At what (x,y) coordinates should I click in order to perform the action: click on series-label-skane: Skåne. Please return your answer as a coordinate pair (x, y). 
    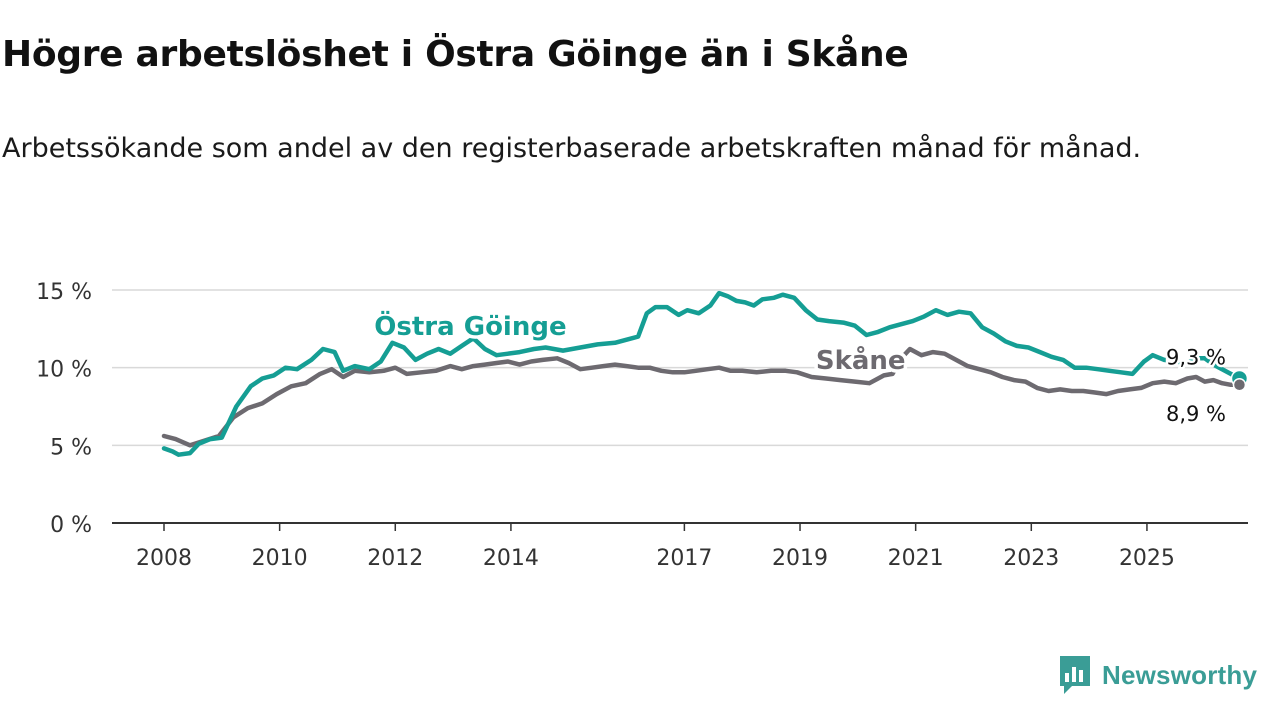
    Looking at the image, I should click on (861, 360).